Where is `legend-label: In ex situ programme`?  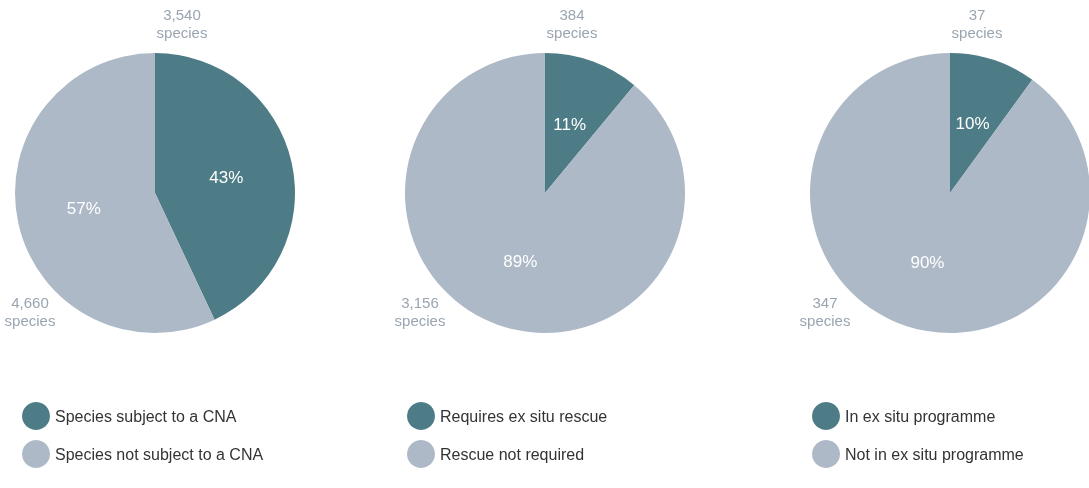
legend-label: In ex situ programme is located at coordinates (920, 416).